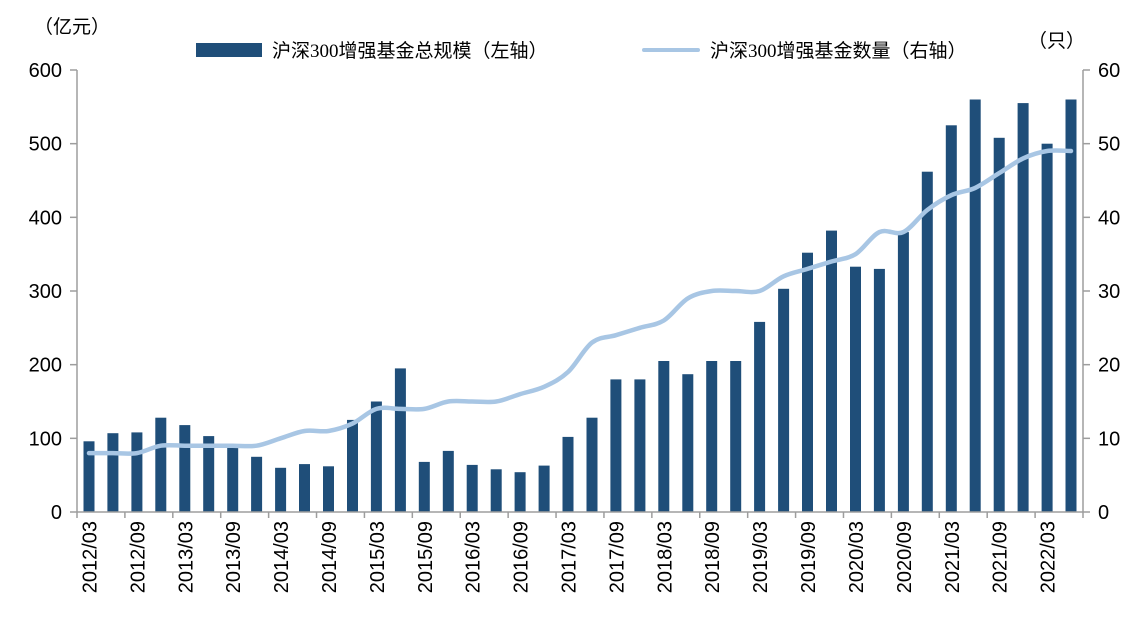 Image resolution: width=1137 pixels, height=621 pixels. What do you see at coordinates (91, 557) in the screenshot?
I see `x-axis-tick-label: 2012/03` at bounding box center [91, 557].